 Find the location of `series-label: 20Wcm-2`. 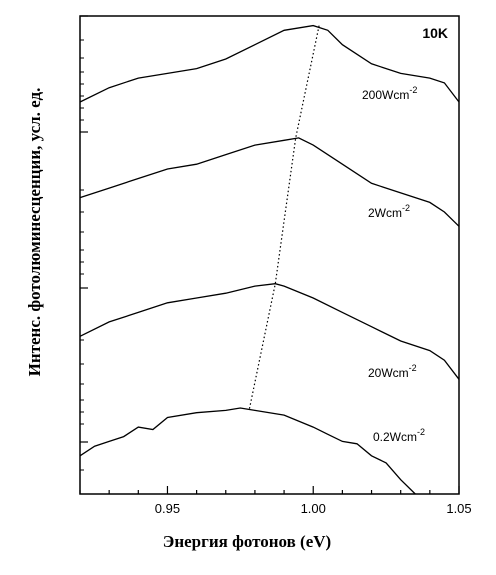

series-label: 20Wcm-2 is located at coordinates (392, 371).